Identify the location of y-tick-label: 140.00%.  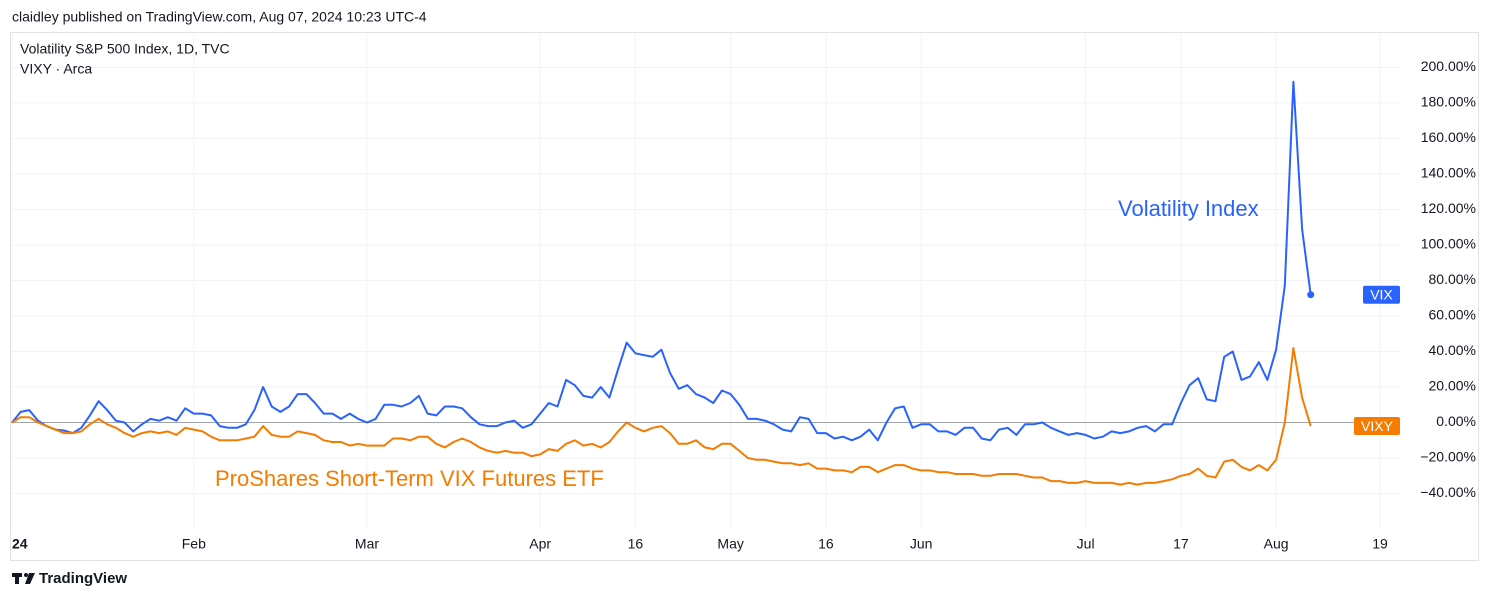
(1448, 173).